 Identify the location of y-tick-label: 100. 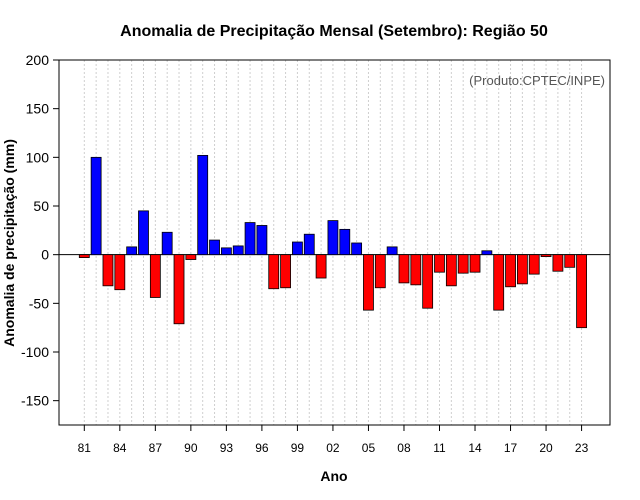
(38, 157).